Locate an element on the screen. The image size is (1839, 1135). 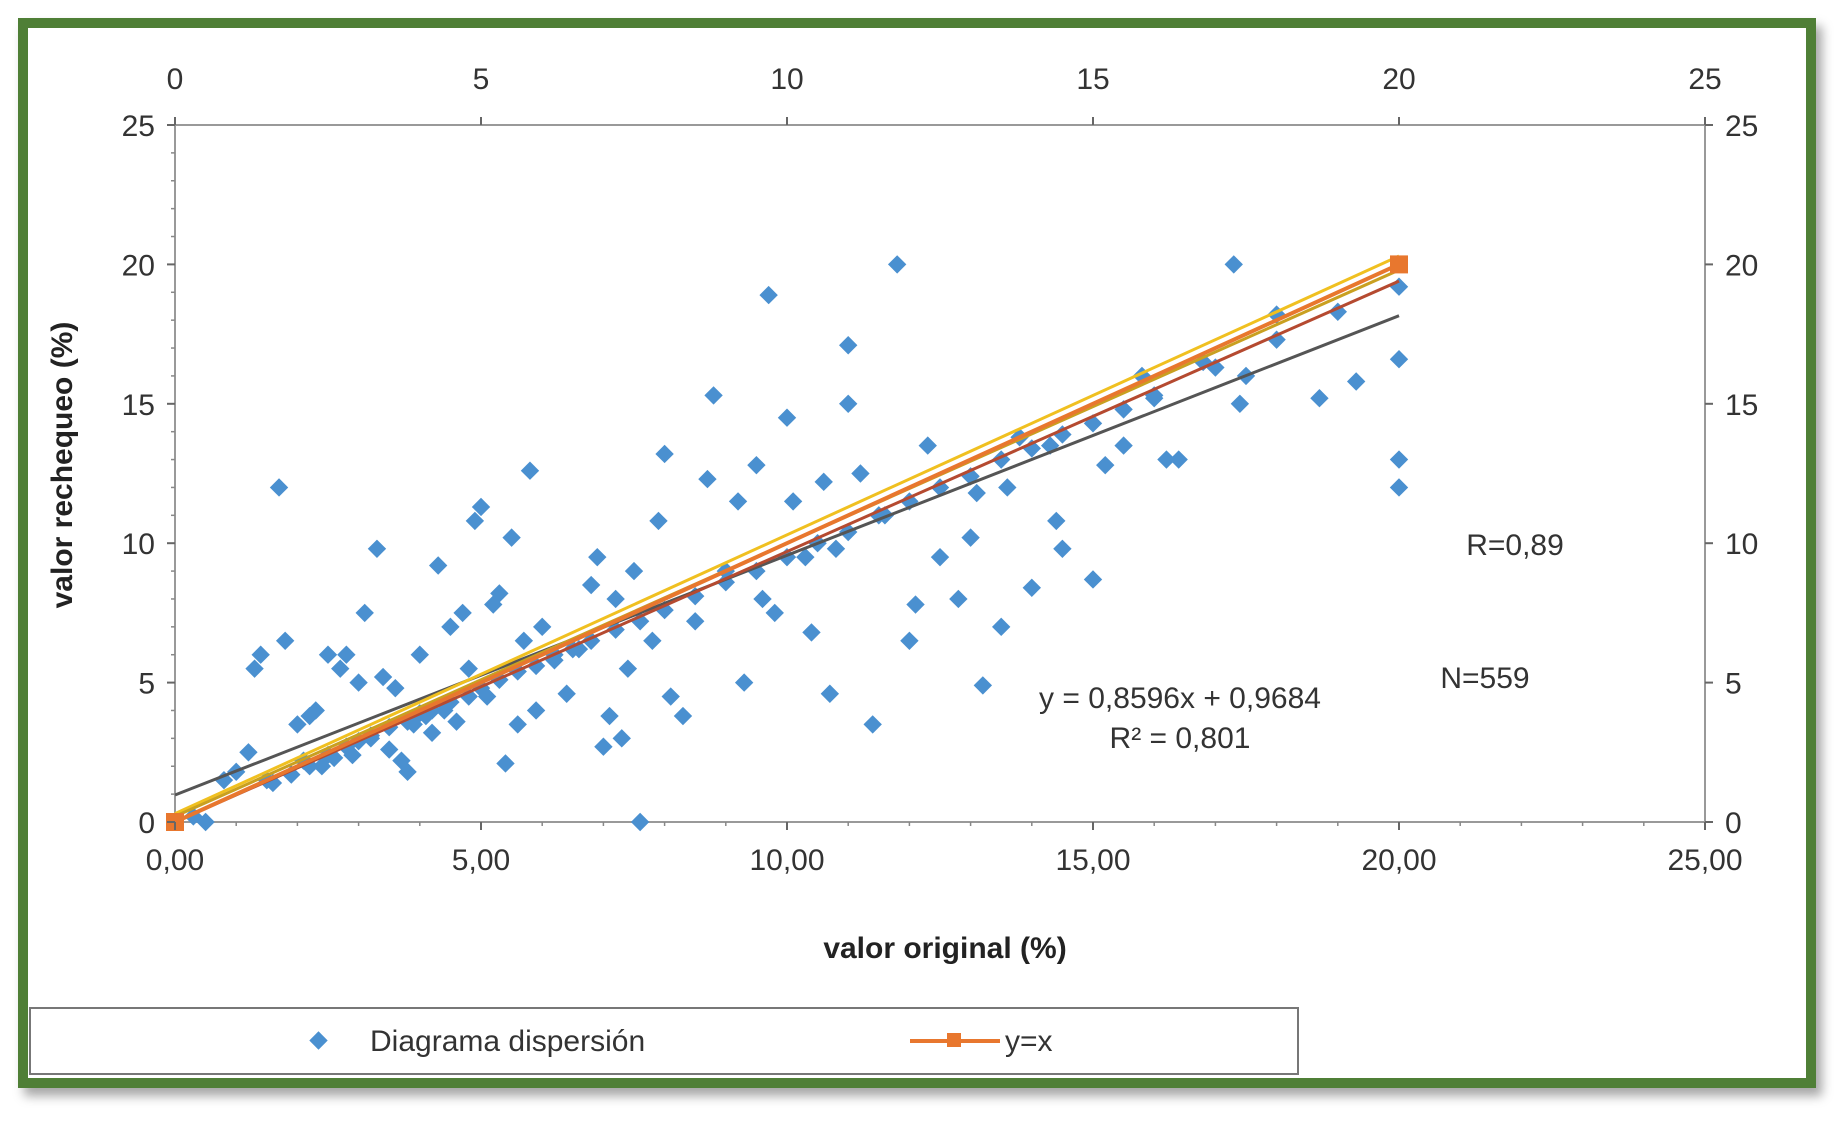
legend-scatter-marker is located at coordinates (318, 1040).